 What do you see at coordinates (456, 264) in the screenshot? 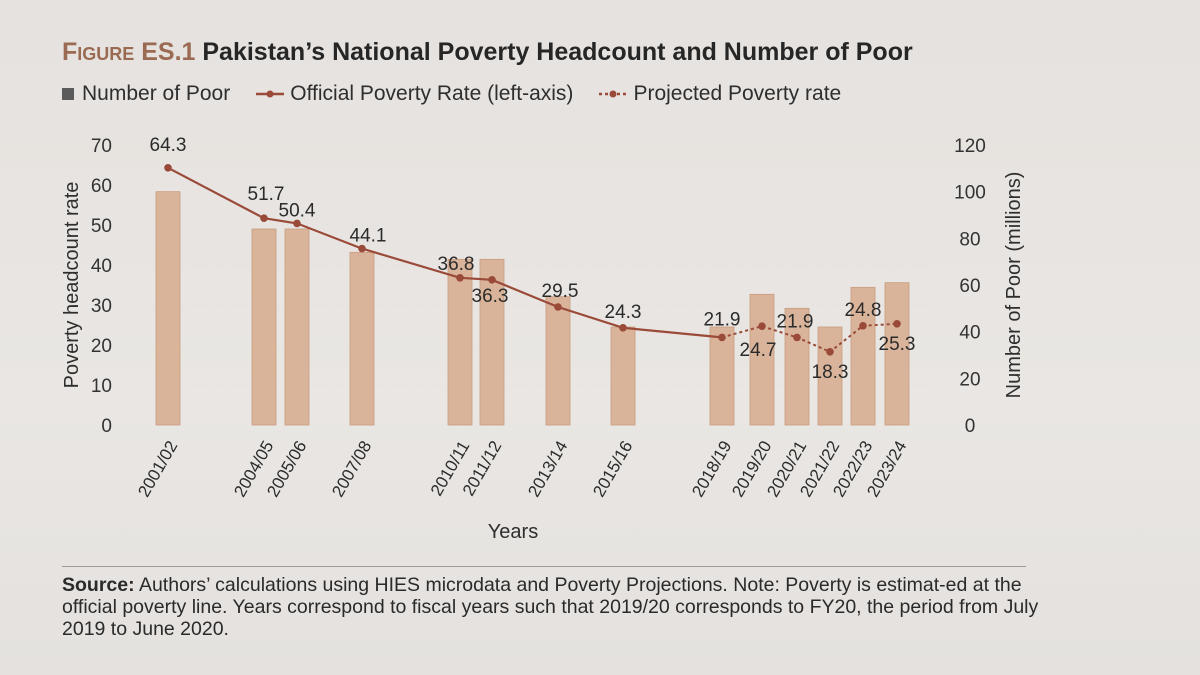
I see `official-rate-label: 36.8` at bounding box center [456, 264].